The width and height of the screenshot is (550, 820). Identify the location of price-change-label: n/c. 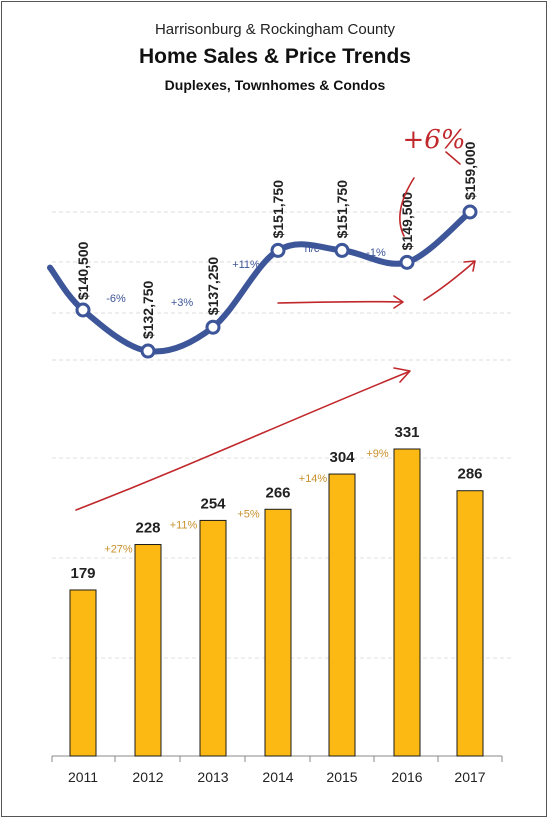
(312, 249).